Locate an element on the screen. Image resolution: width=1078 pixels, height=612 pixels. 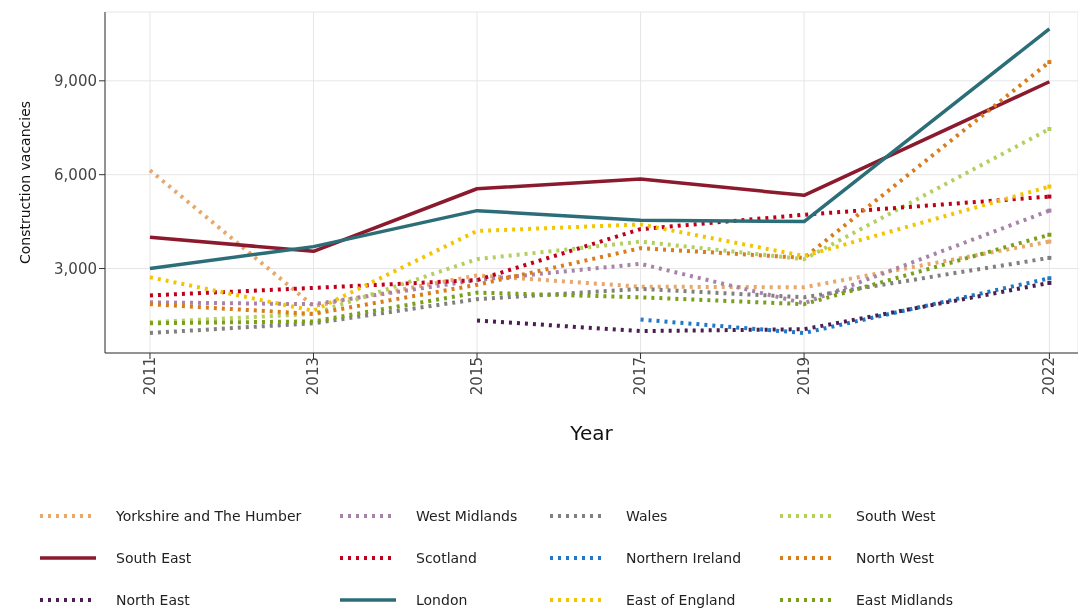
legend-label: Wales is located at coordinates (647, 516).